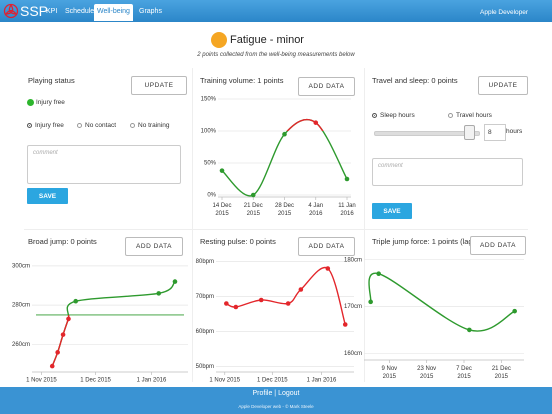  Describe the element at coordinates (21, 306) in the screenshot. I see `y-tick-label: 280cm` at that location.